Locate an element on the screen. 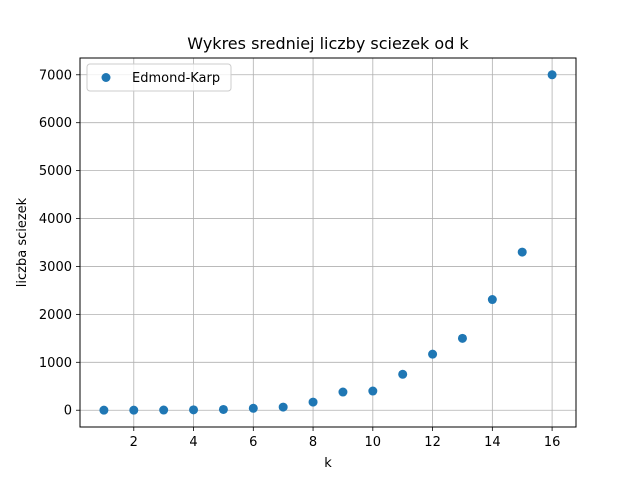 The width and height of the screenshot is (640, 480). y-tick-label: 3000 is located at coordinates (55, 267).